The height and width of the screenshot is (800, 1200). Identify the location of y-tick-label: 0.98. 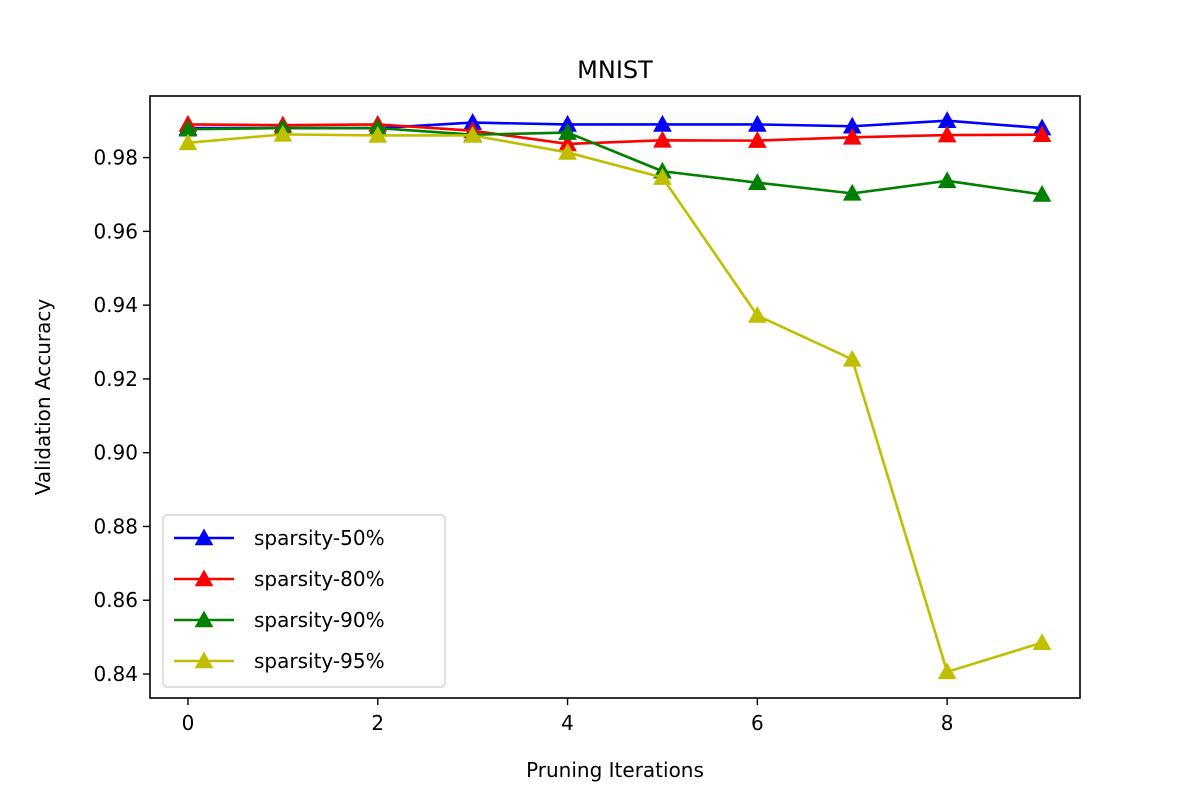
(115, 158).